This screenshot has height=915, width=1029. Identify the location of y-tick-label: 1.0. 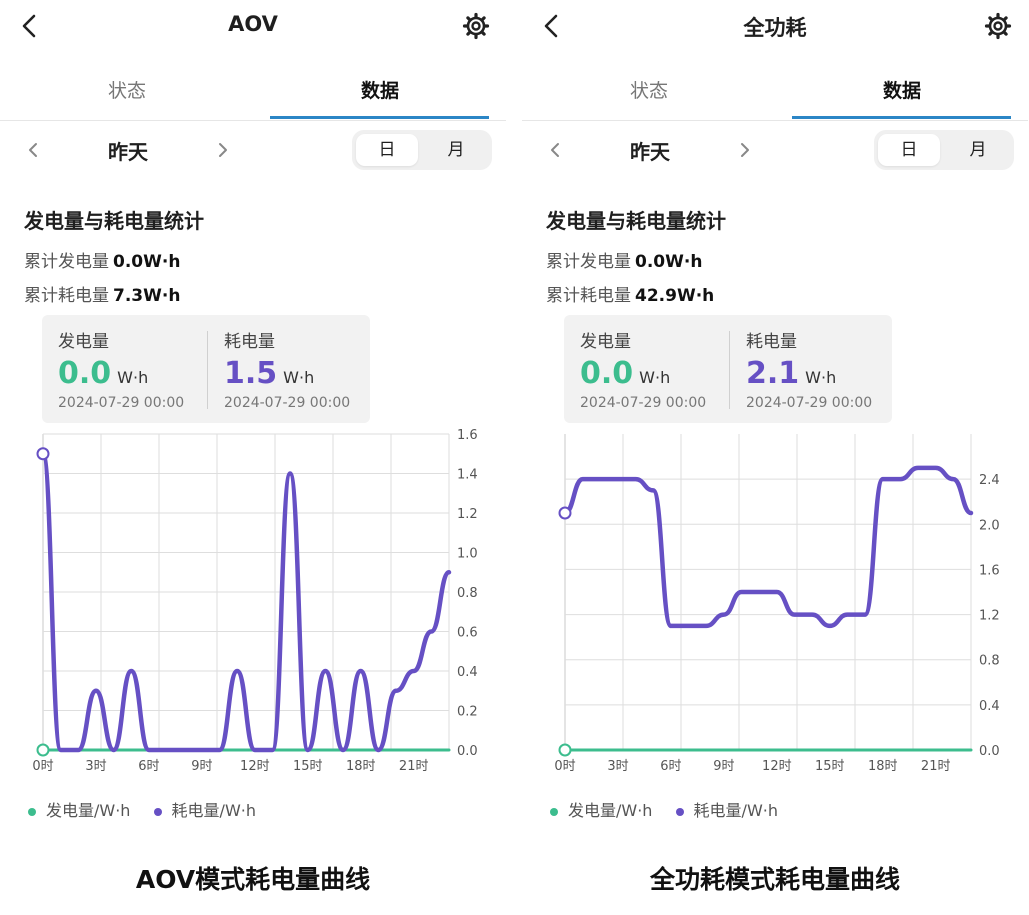
(467, 554).